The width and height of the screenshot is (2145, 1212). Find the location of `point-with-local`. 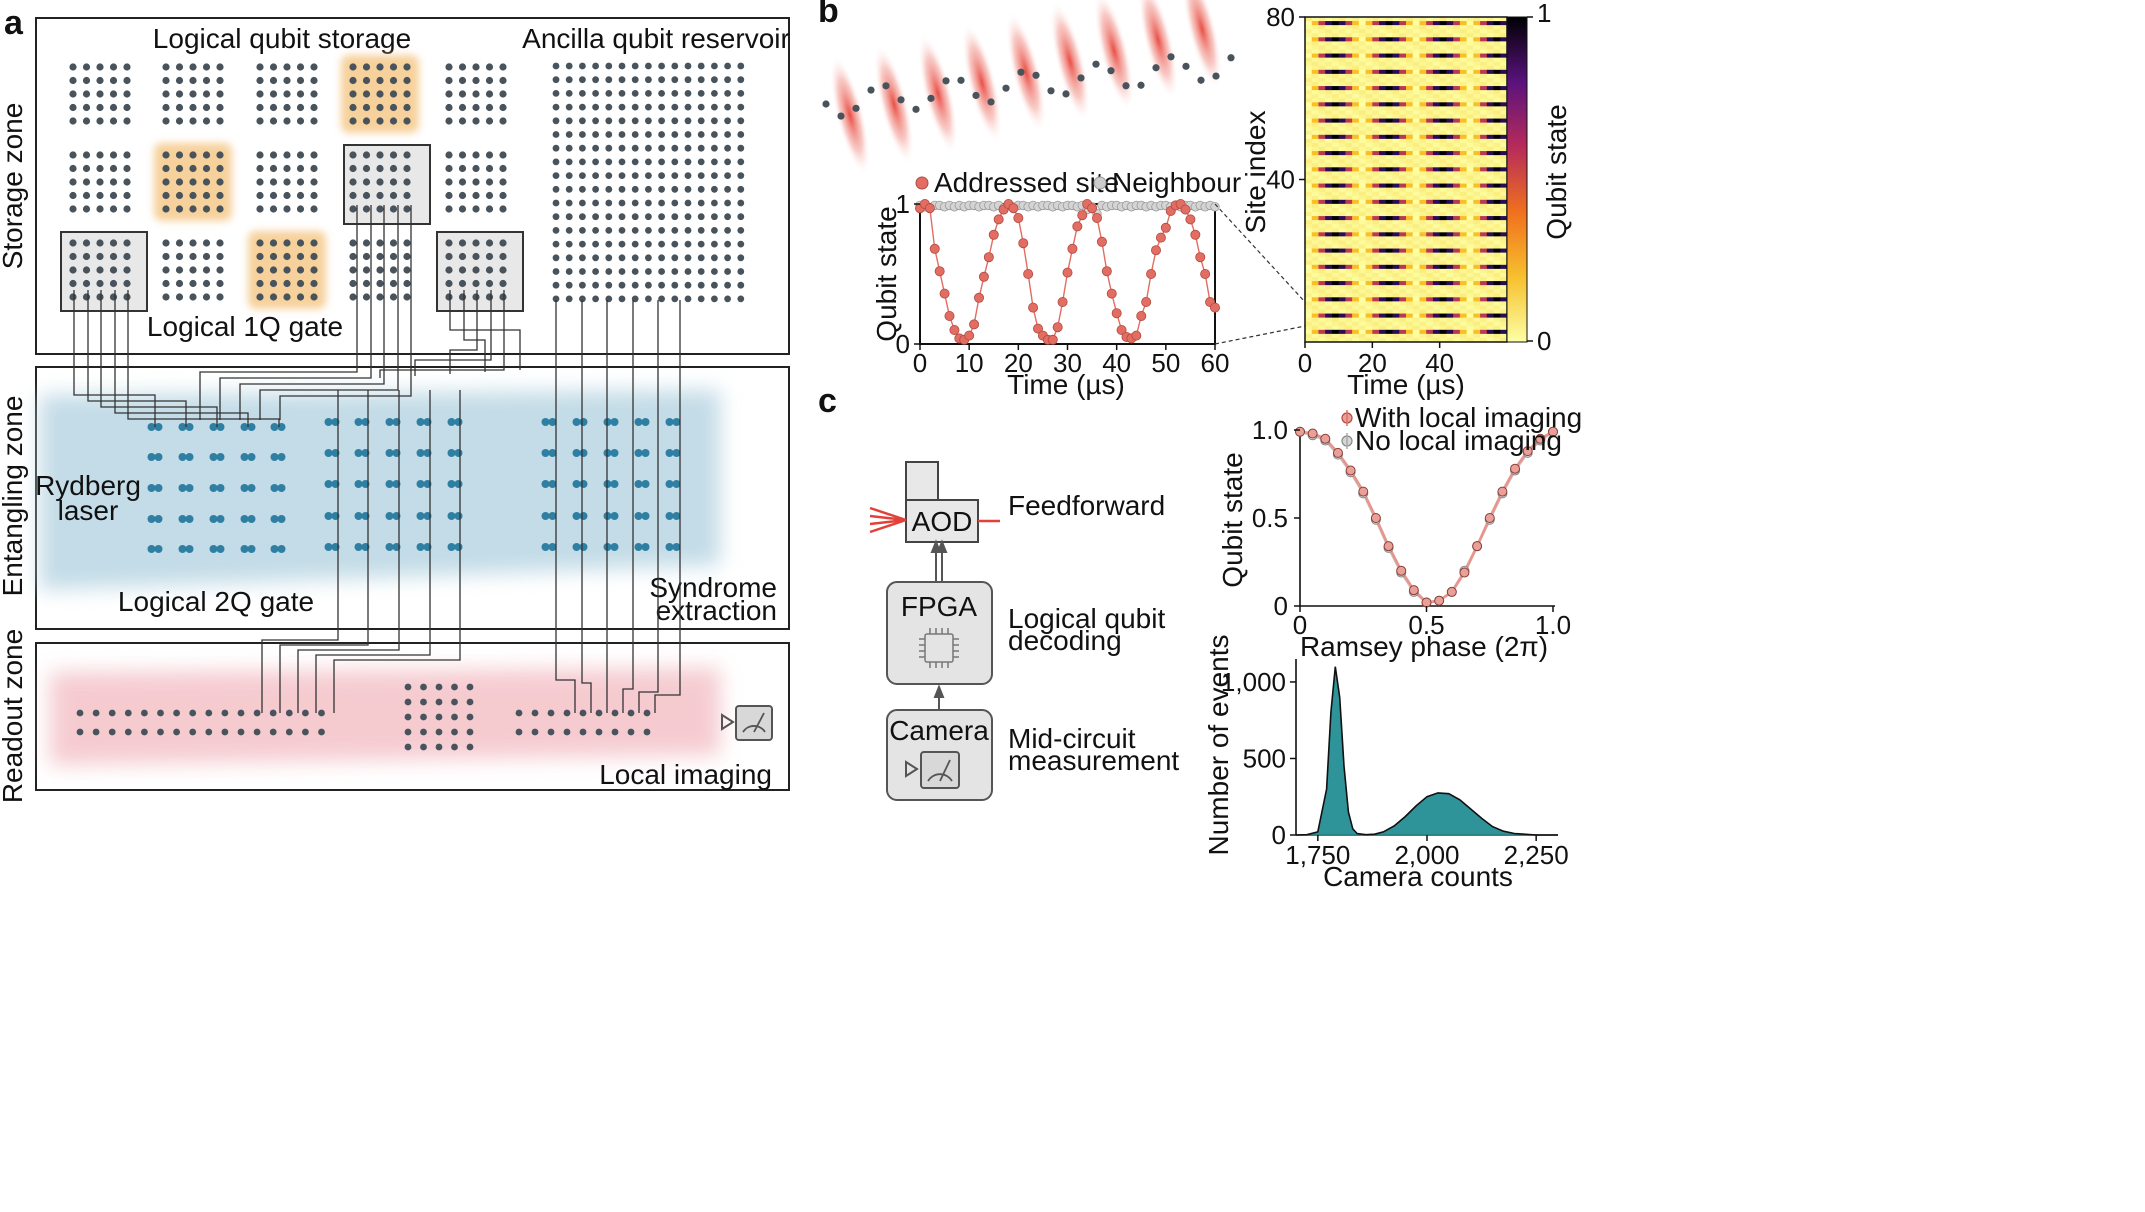

point-with-local is located at coordinates (1350, 470).